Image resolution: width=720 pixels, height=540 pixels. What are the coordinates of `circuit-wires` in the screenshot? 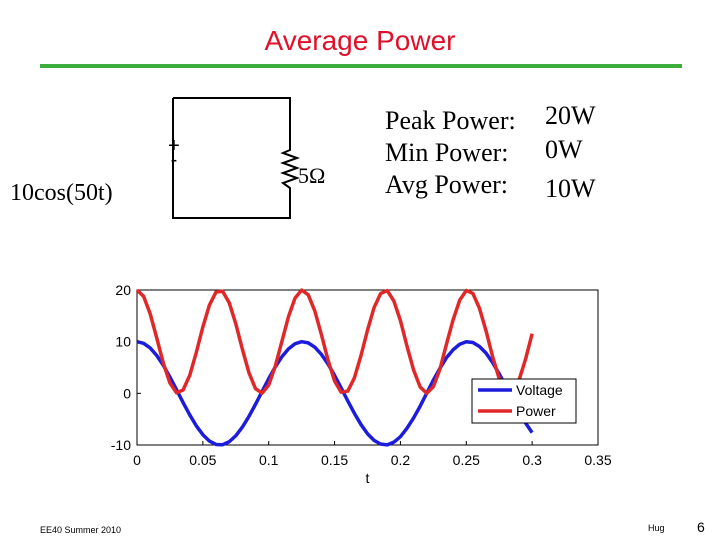 It's located at (236, 158).